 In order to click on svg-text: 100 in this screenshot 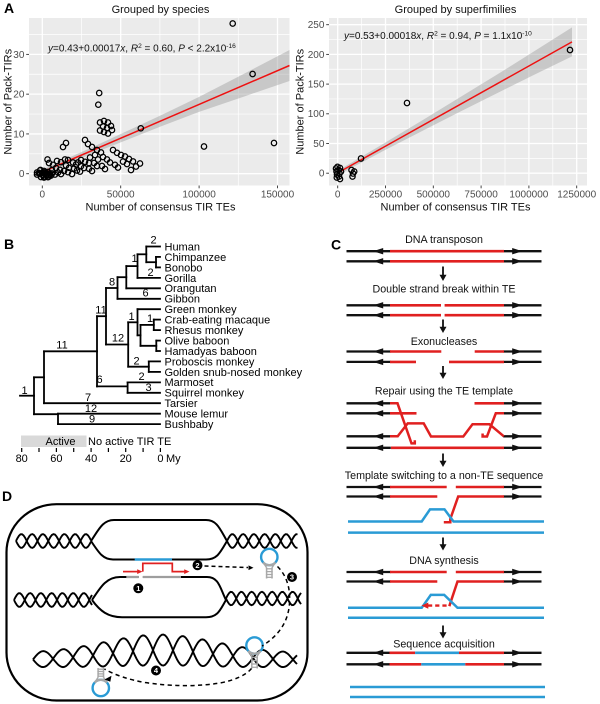, I will do `click(316, 114)`.